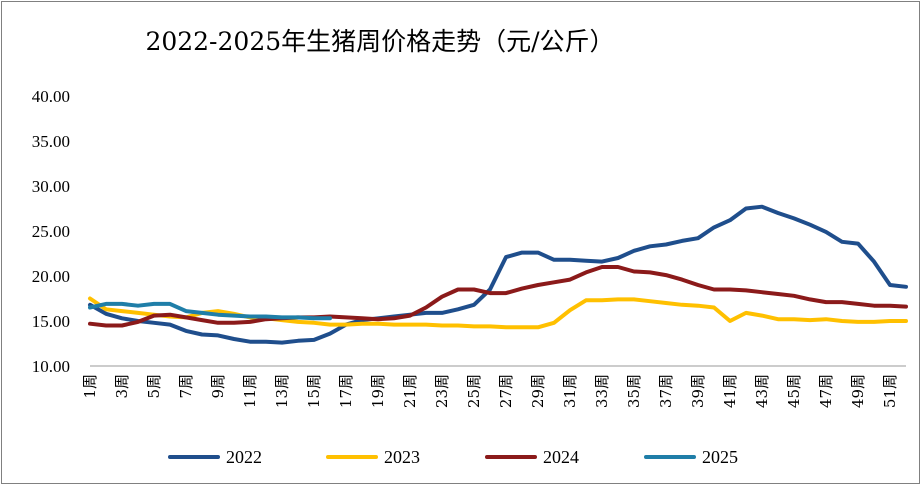 The image size is (923, 487). What do you see at coordinates (154, 386) in the screenshot?
I see `x-tick-label: 5周` at bounding box center [154, 386].